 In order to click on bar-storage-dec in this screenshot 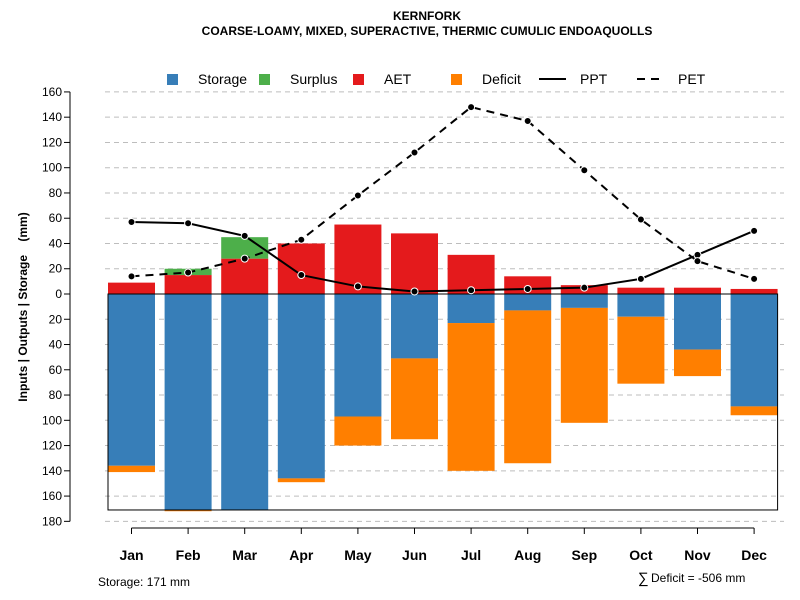, I will do `click(754, 350)`.